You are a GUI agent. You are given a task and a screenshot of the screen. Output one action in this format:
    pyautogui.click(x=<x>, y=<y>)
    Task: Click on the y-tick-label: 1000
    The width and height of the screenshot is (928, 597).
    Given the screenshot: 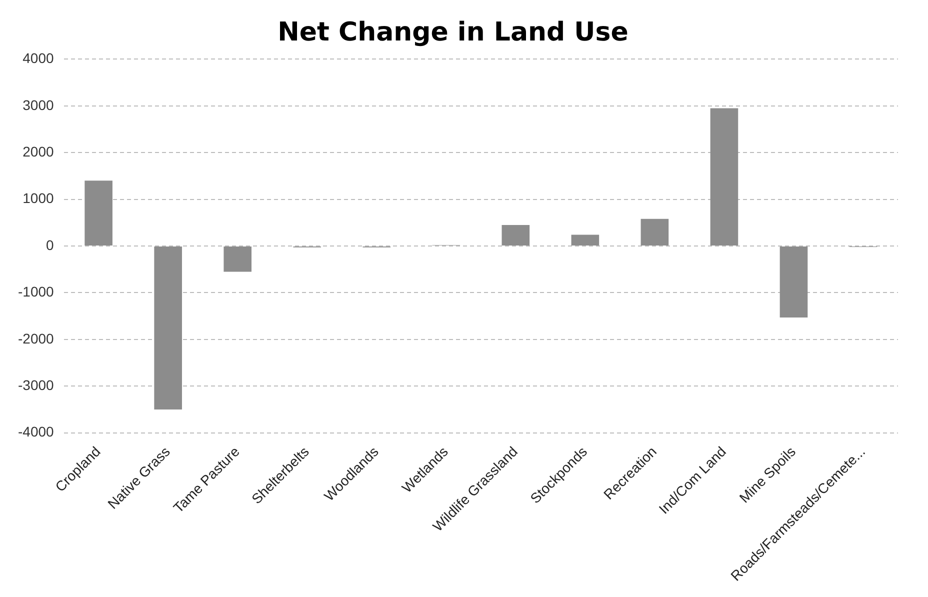 What is the action you would take?
    pyautogui.click(x=38, y=198)
    